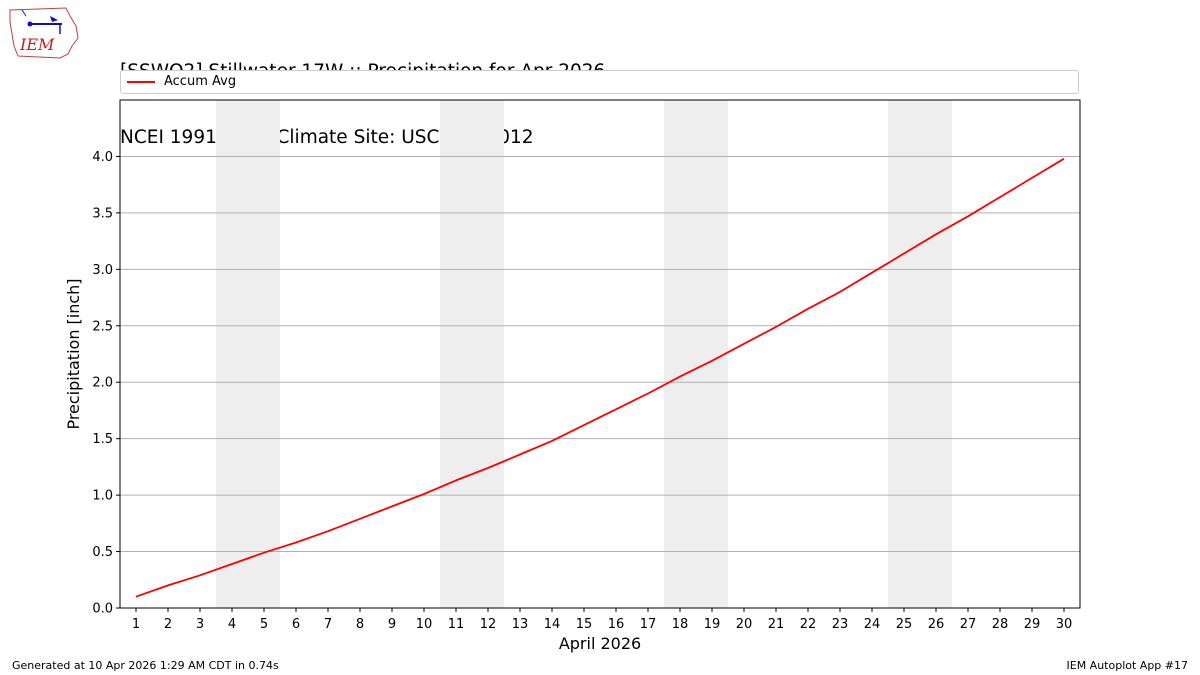  Describe the element at coordinates (102, 157) in the screenshot. I see `y-tick-label: 4.0` at that location.